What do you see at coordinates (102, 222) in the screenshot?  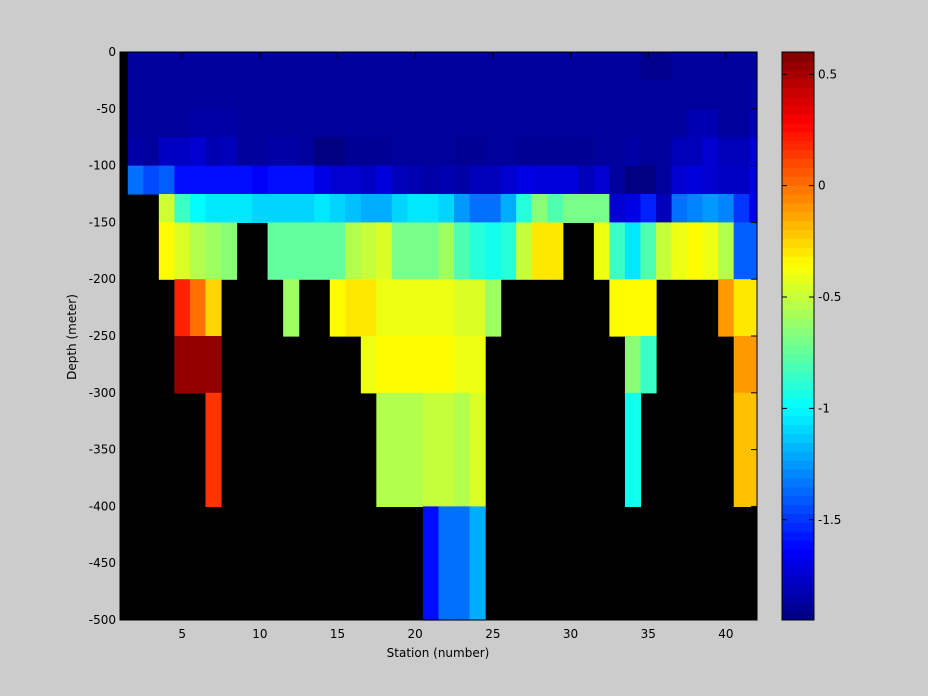 I see `y-tick-label: -150` at bounding box center [102, 222].